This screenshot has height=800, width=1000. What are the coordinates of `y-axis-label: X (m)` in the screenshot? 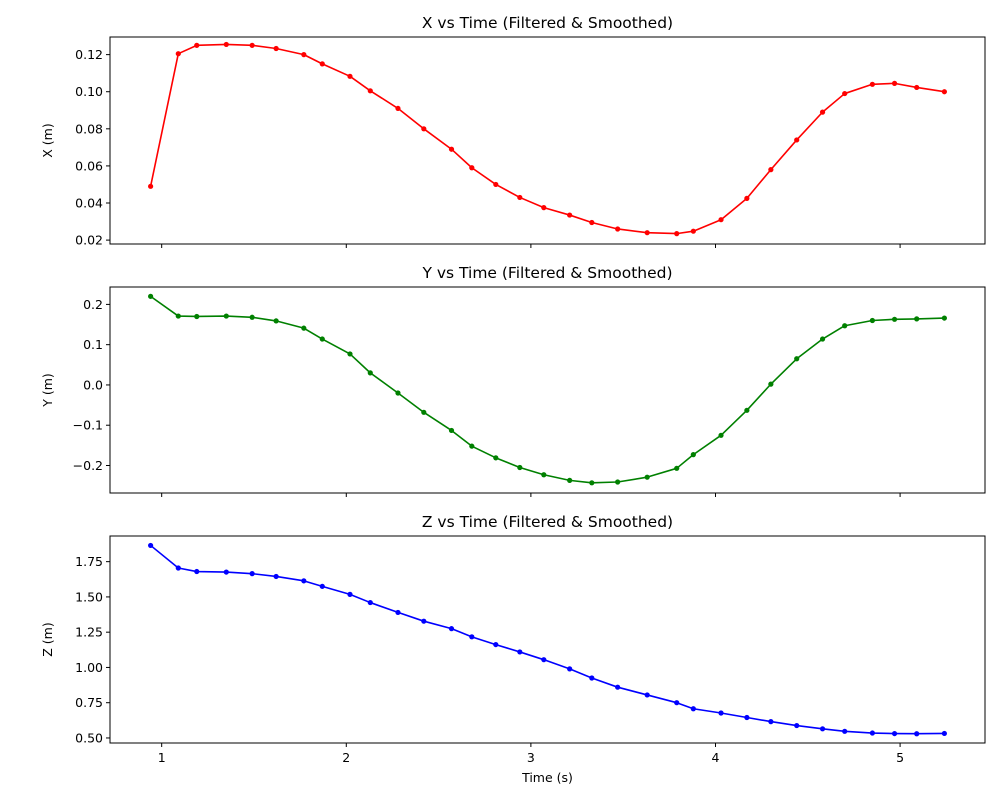 It's located at (47, 140).